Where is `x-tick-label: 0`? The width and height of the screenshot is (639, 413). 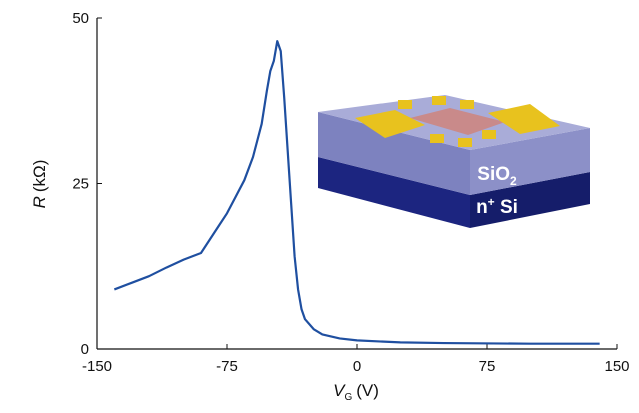
x-tick-label: 0 is located at coordinates (357, 366).